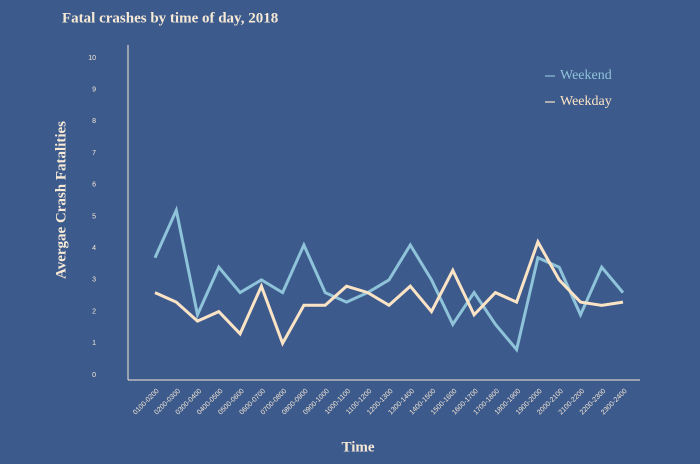  I want to click on y-tick-label: 6, so click(94, 185).